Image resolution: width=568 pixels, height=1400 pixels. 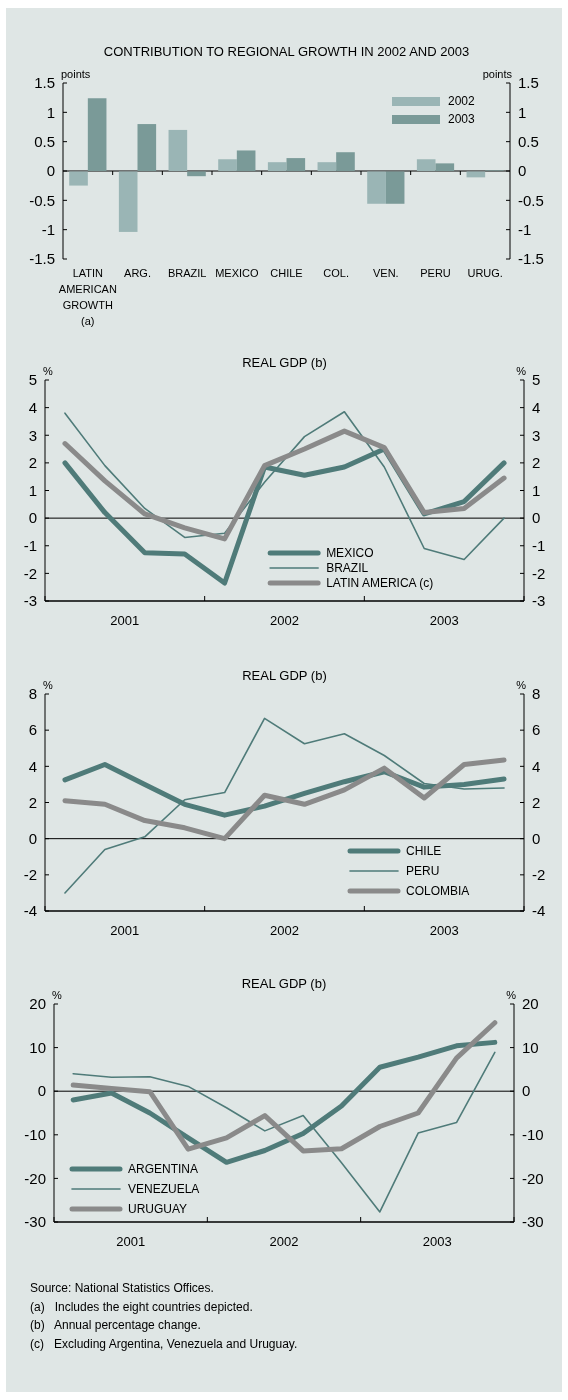 I want to click on text: (b) Annual percentage change., so click(x=115, y=1325).